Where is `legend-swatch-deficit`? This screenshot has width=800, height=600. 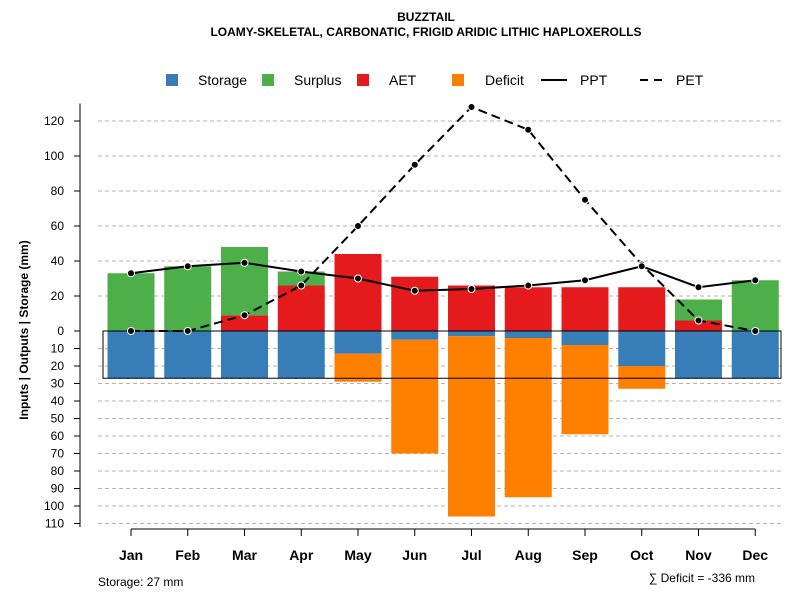 legend-swatch-deficit is located at coordinates (458, 80).